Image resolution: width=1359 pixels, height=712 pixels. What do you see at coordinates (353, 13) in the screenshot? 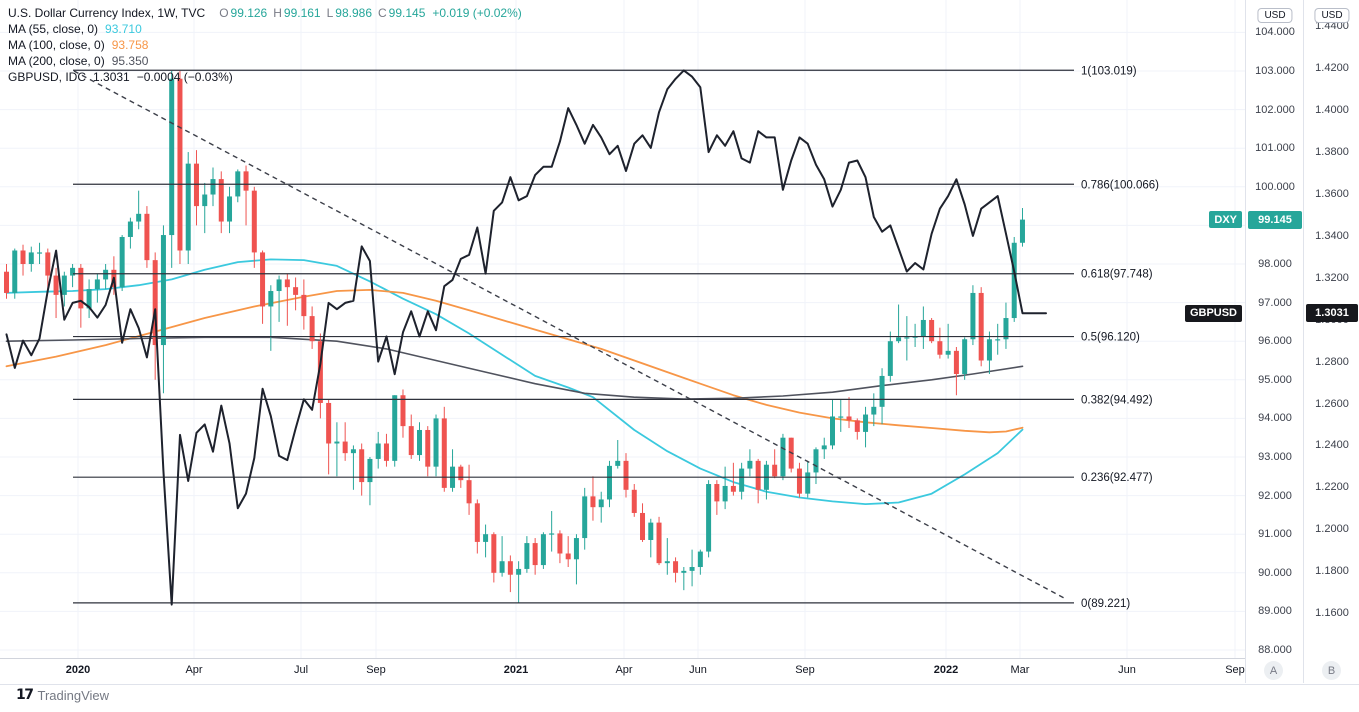
I see `low-value: 98.986` at bounding box center [353, 13].